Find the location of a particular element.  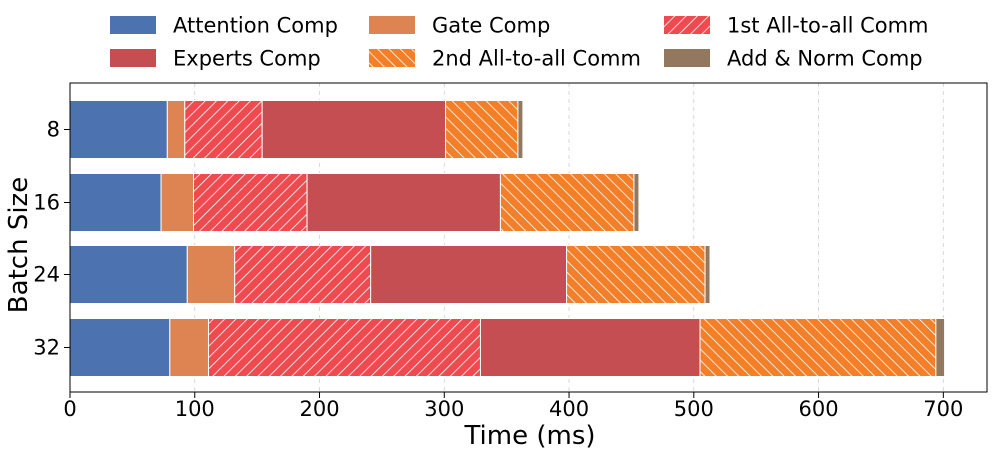

legend-swatch-add-norm-comp is located at coordinates (687, 58).